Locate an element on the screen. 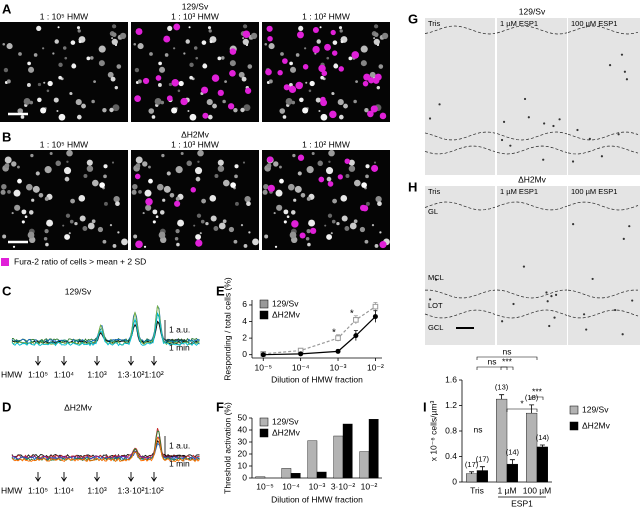 The image size is (640, 507). y-tick-label: 10 is located at coordinates (243, 465).